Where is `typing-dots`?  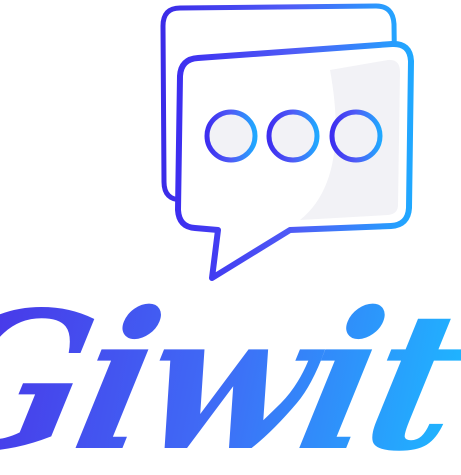
typing-dots is located at coordinates (293, 136).